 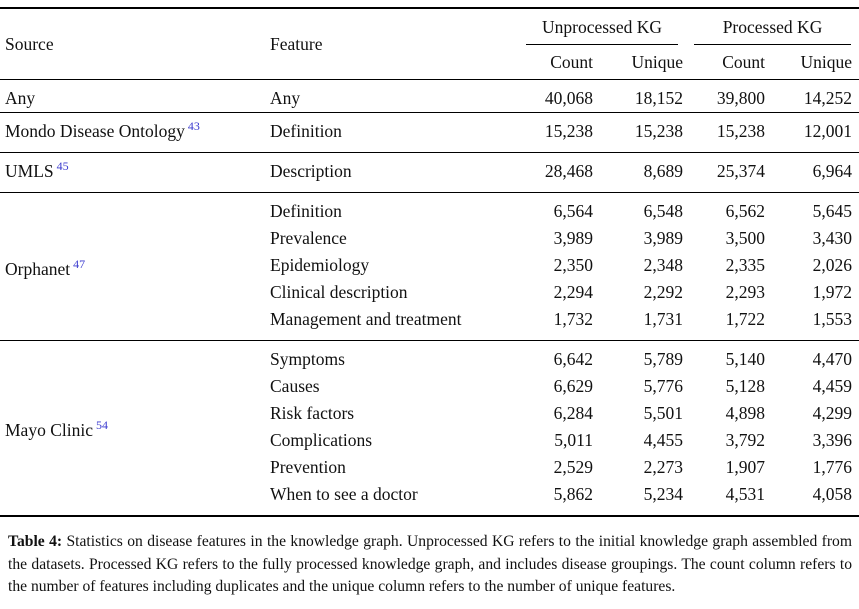 What do you see at coordinates (573, 467) in the screenshot?
I see `unprocessed-count-cell: 2,529` at bounding box center [573, 467].